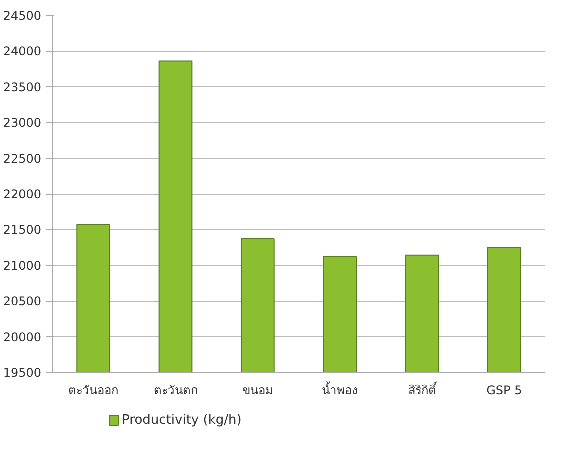 Image resolution: width=573 pixels, height=456 pixels. What do you see at coordinates (22, 51) in the screenshot?
I see `y-tick-label: 24000` at bounding box center [22, 51].